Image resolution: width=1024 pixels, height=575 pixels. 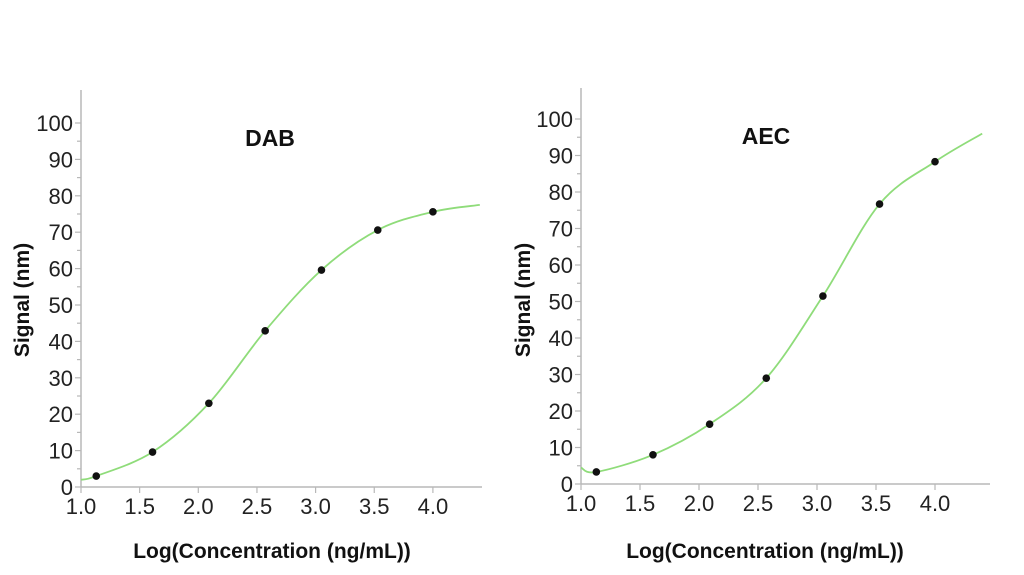 I want to click on chart-title: AEC, so click(x=766, y=136).